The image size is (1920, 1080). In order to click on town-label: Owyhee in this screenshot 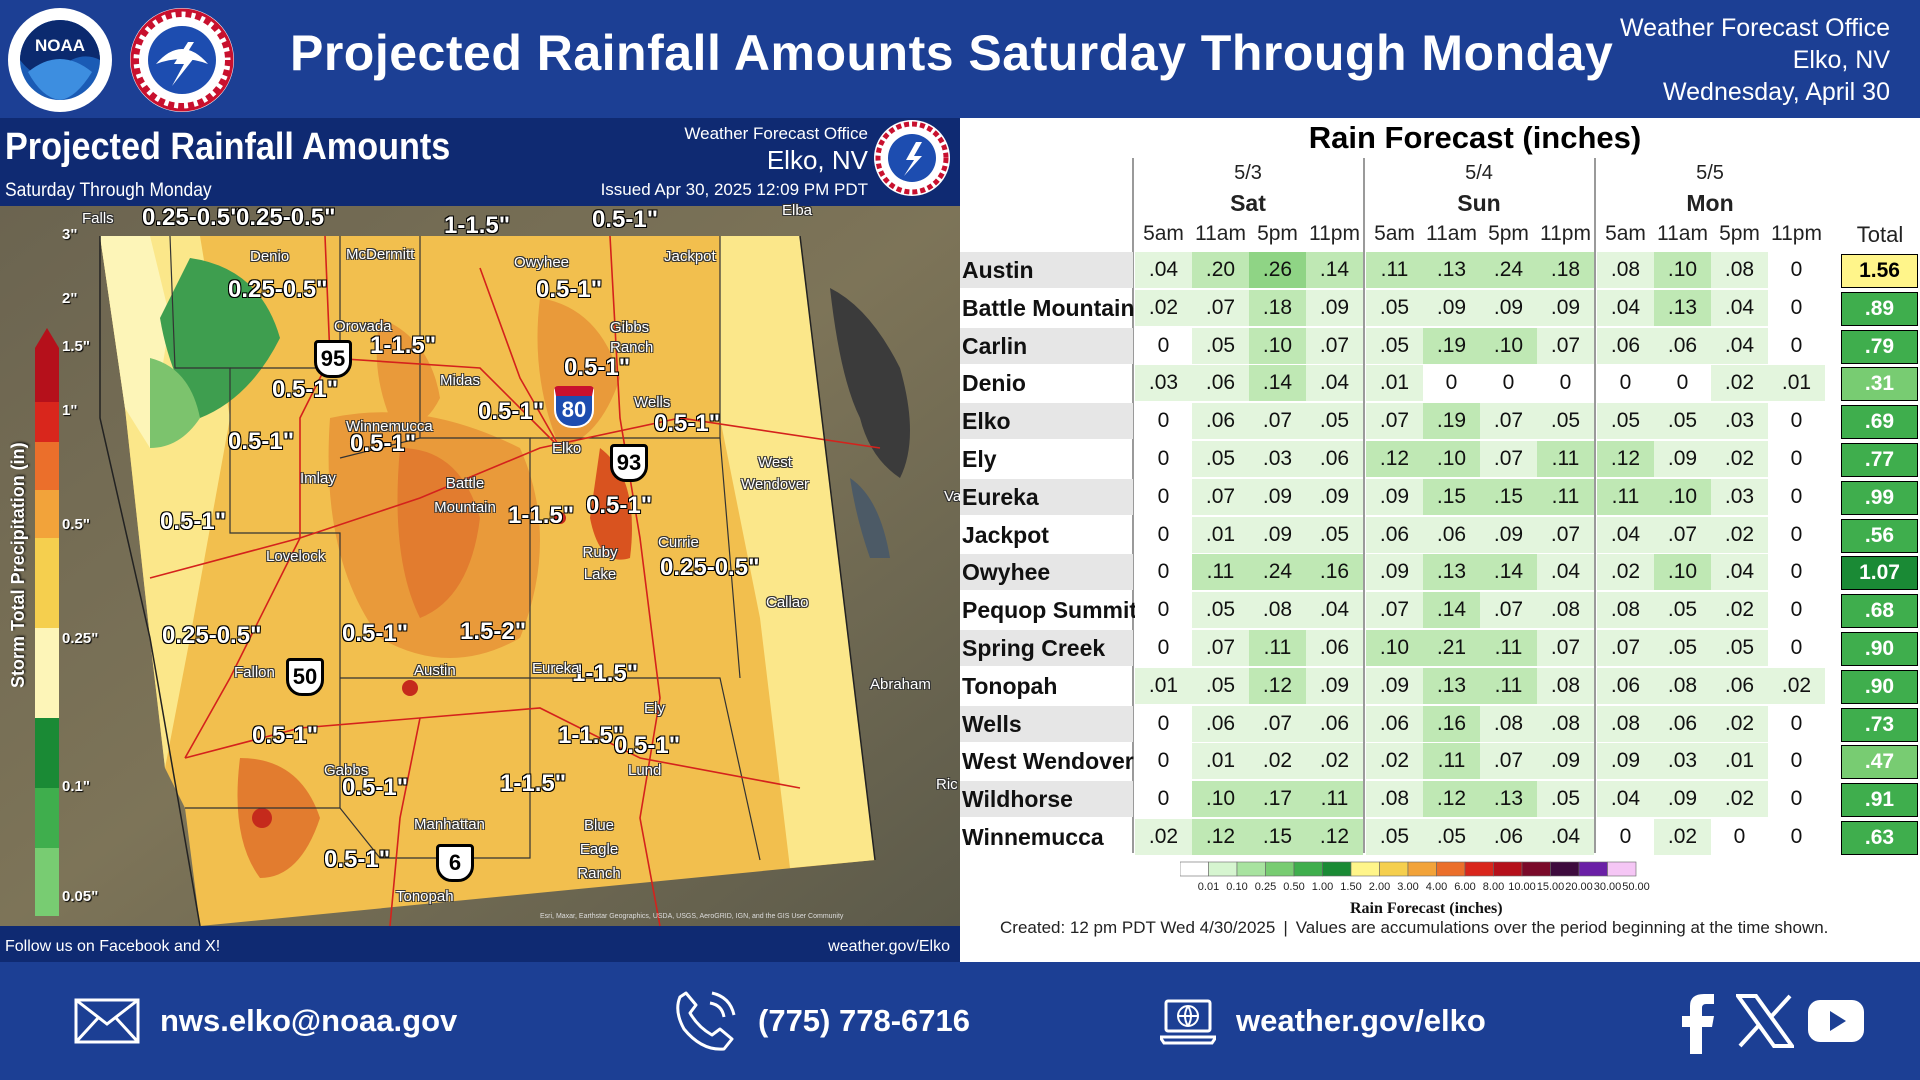, I will do `click(542, 262)`.